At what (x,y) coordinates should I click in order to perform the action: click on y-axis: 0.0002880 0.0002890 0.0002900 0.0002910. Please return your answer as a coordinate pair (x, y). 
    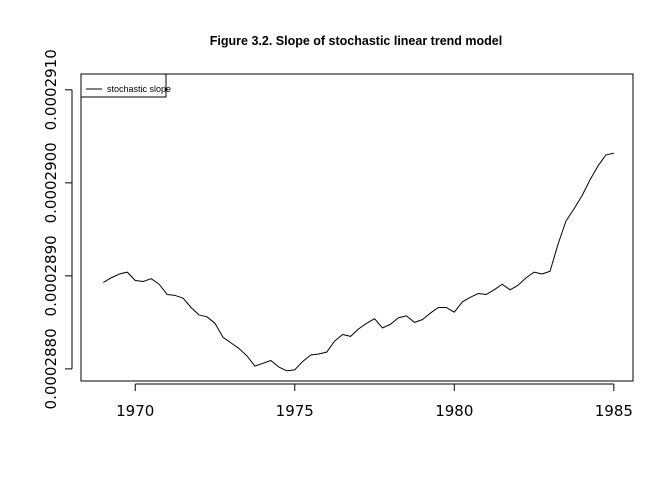
    Looking at the image, I should click on (57, 229).